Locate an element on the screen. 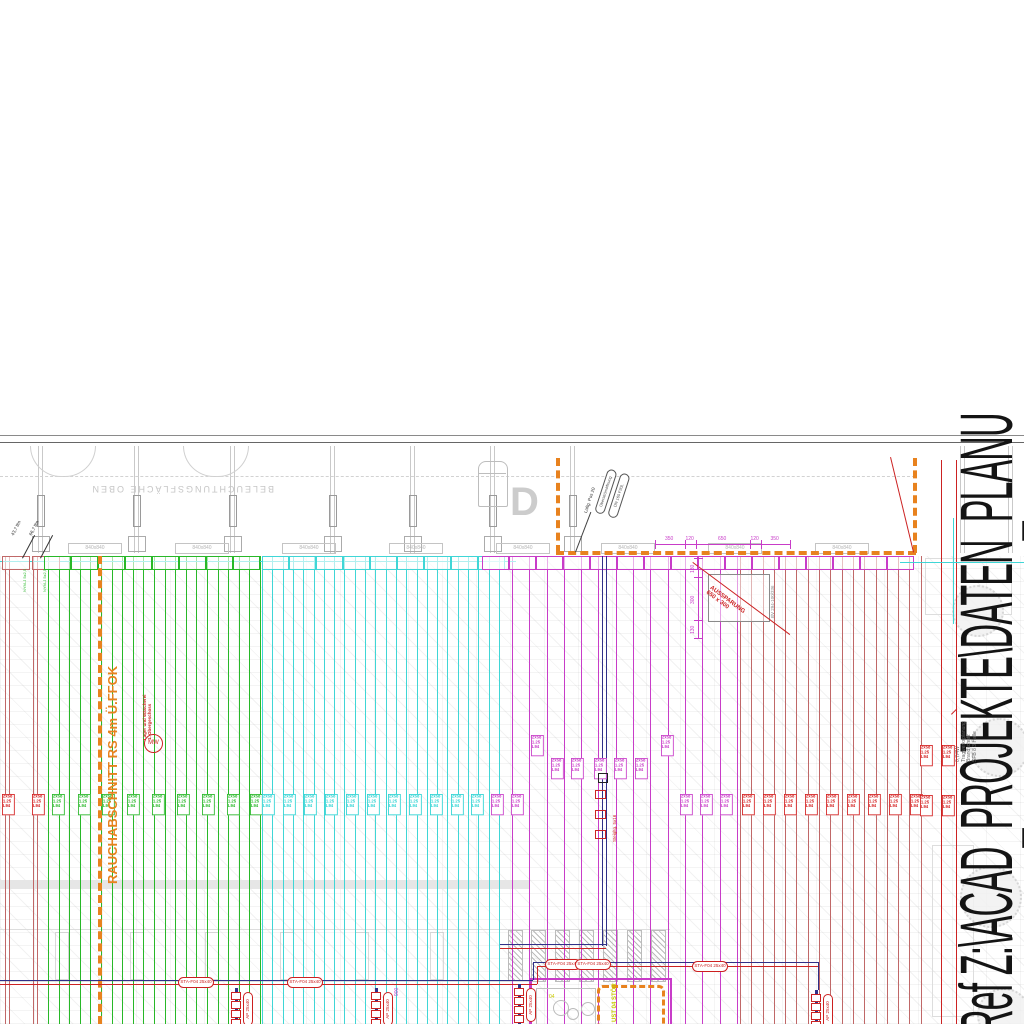 The width and height of the screenshot is (1024, 1024). junction-box-symbol is located at coordinates (603, 778).